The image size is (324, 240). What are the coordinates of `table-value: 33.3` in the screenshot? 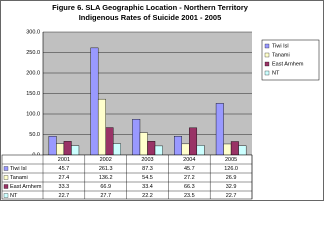 It's located at (64, 187).